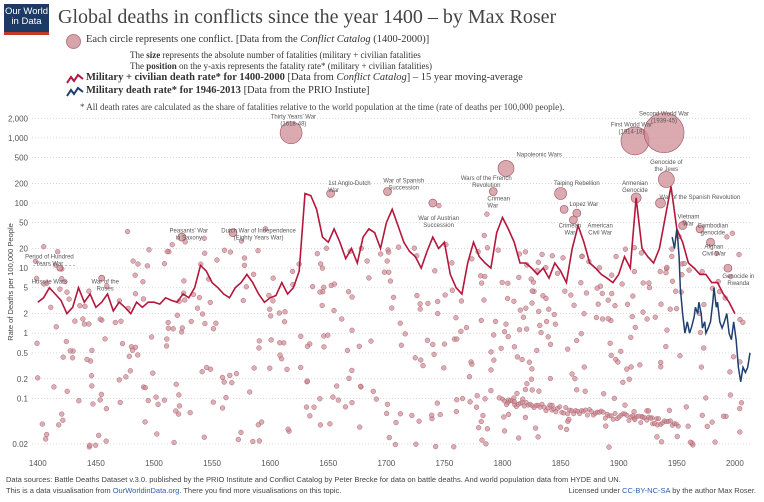 This screenshot has height=502, width=764. I want to click on x-tick-label: 1750, so click(445, 463).